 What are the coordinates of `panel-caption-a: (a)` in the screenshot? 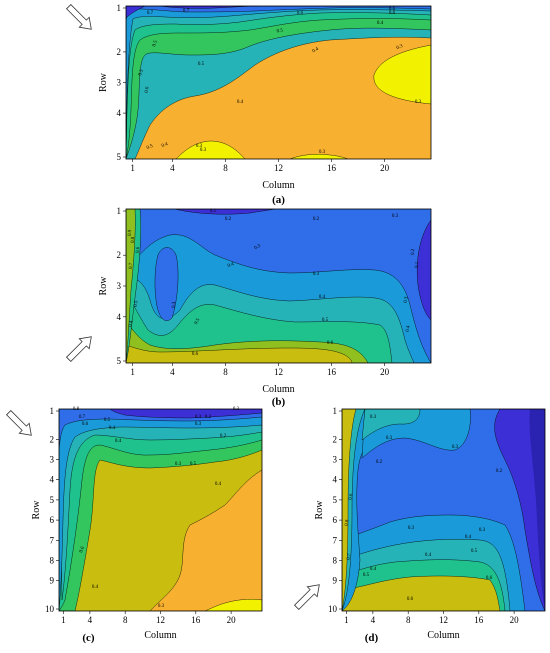 It's located at (278, 200).